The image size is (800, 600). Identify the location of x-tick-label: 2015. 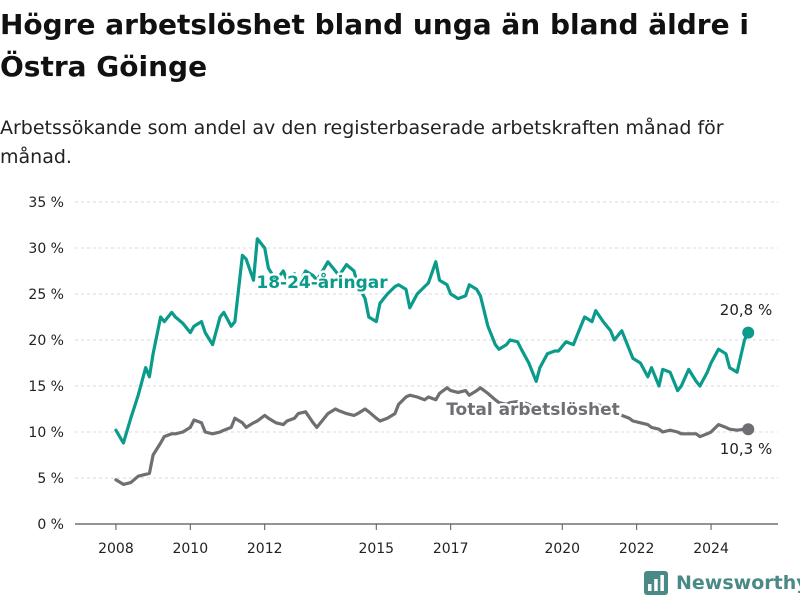
(376, 549).